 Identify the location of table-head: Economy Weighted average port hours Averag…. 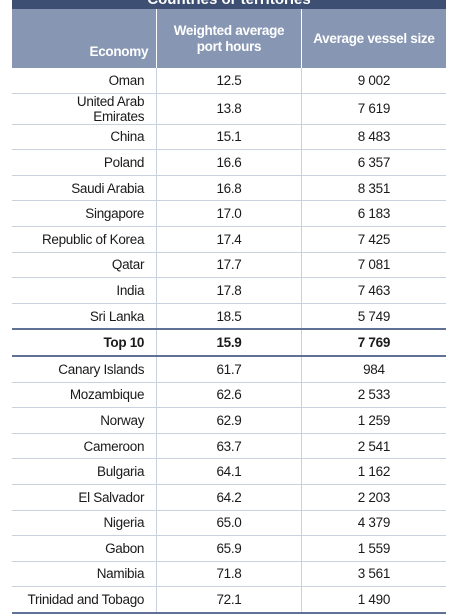
(229, 38).